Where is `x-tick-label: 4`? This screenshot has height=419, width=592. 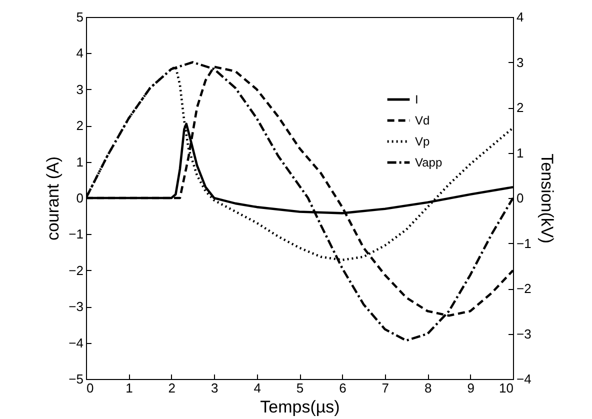 x-tick-label: 4 is located at coordinates (257, 388).